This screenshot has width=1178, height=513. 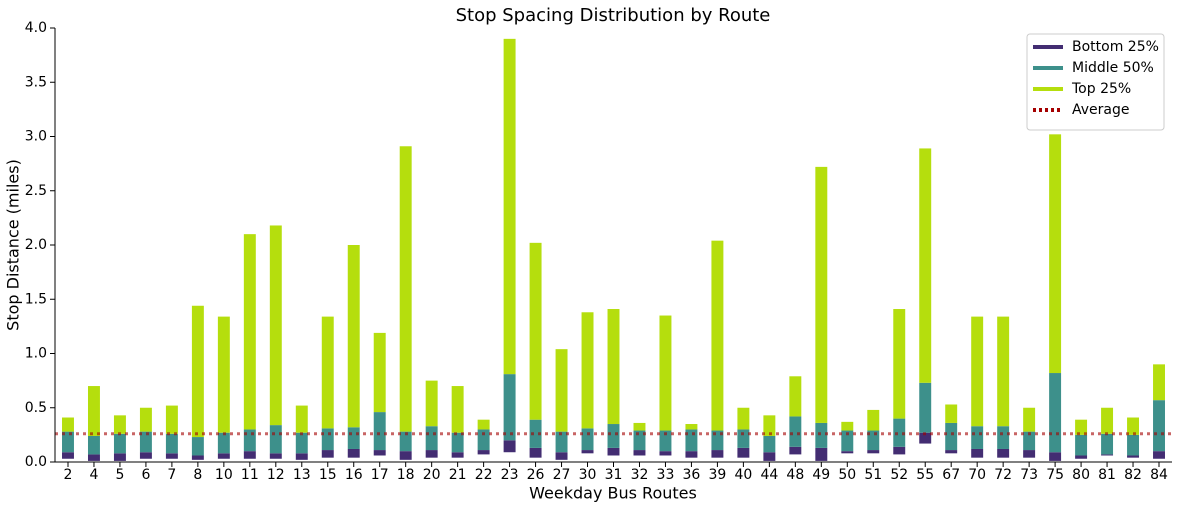 What do you see at coordinates (562, 475) in the screenshot?
I see `x-tick-label: 27` at bounding box center [562, 475].